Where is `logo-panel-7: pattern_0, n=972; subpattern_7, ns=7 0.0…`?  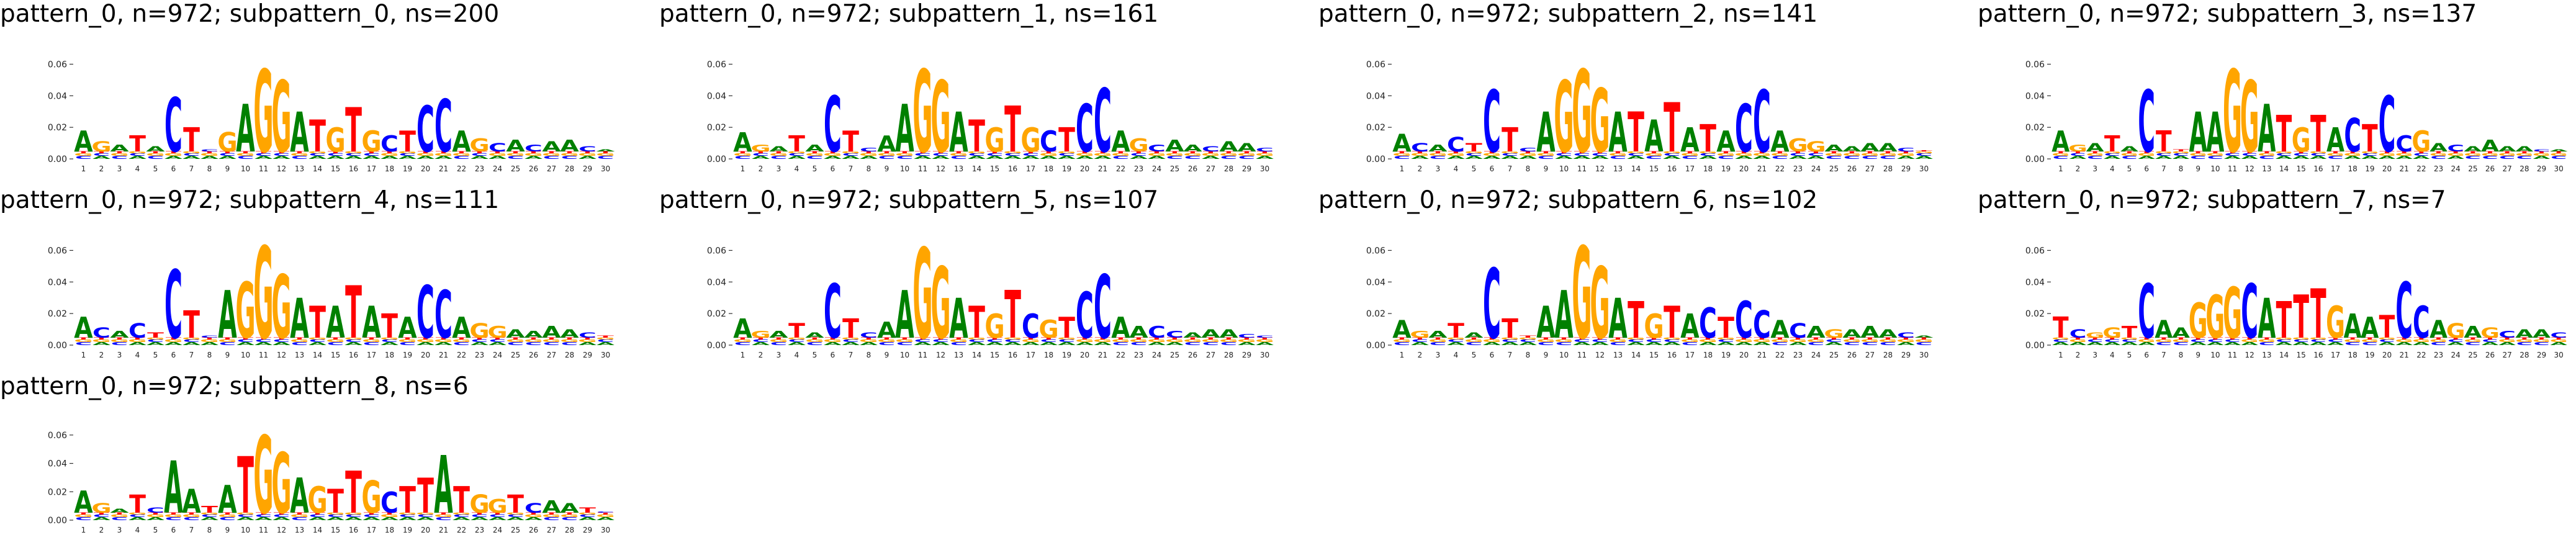
logo-panel-7: pattern_0, n=972; subpattern_7, ns=7 0.0… is located at coordinates (2276, 276).